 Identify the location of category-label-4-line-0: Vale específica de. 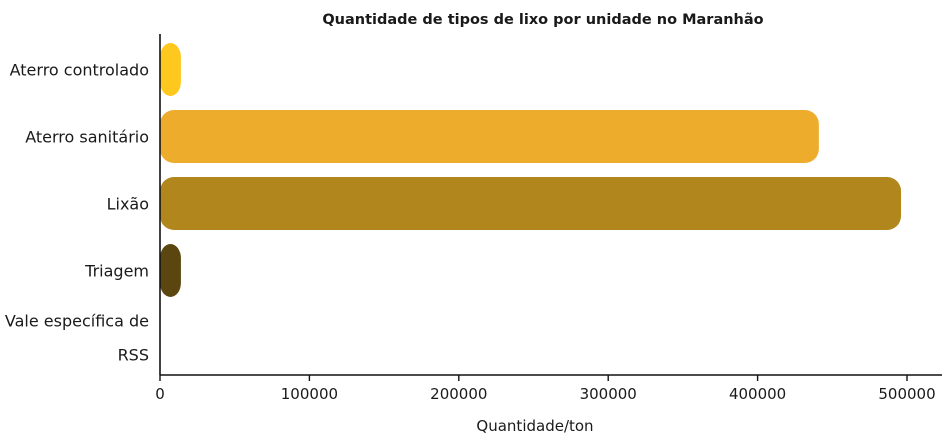
(77, 321).